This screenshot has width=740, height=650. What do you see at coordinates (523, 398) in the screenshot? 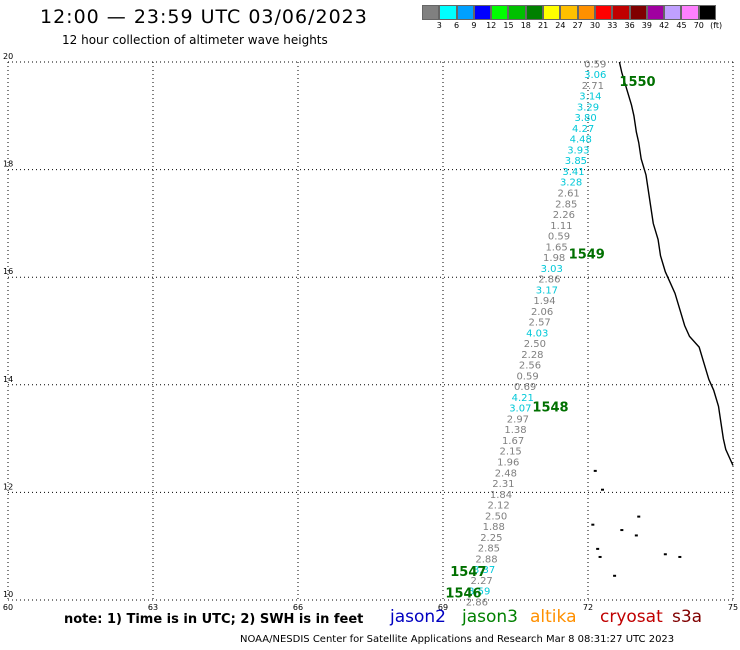
I see `swh-value: 4.21` at bounding box center [523, 398].